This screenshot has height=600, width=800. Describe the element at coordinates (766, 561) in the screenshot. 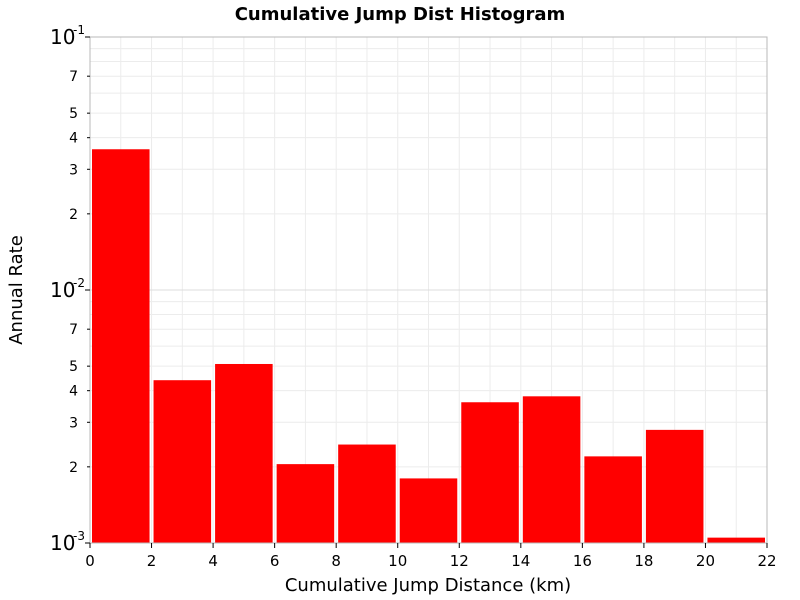

I see `x-tick-label: 22` at that location.